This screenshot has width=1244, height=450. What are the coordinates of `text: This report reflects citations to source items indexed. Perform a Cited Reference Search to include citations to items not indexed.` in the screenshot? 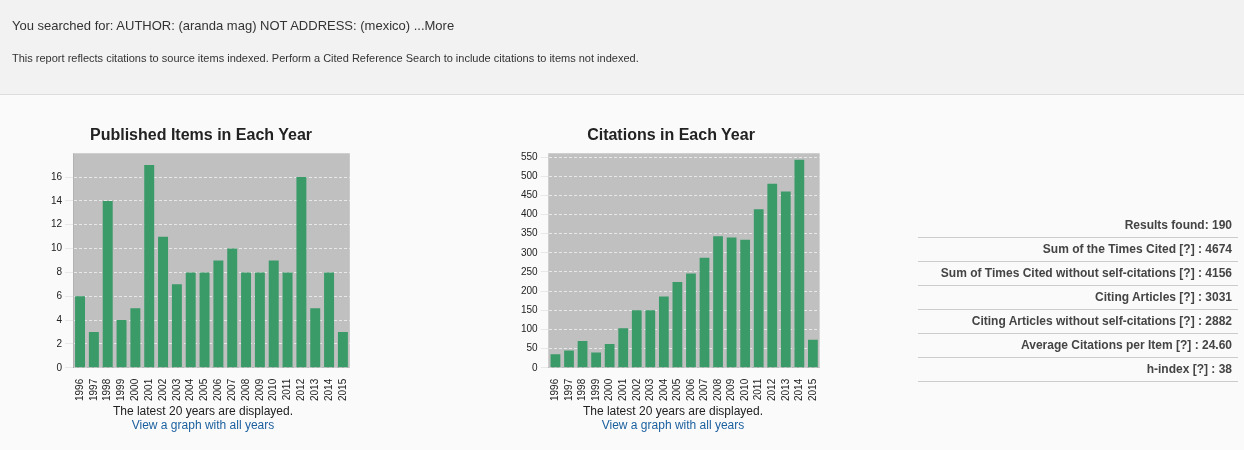 It's located at (325, 58).